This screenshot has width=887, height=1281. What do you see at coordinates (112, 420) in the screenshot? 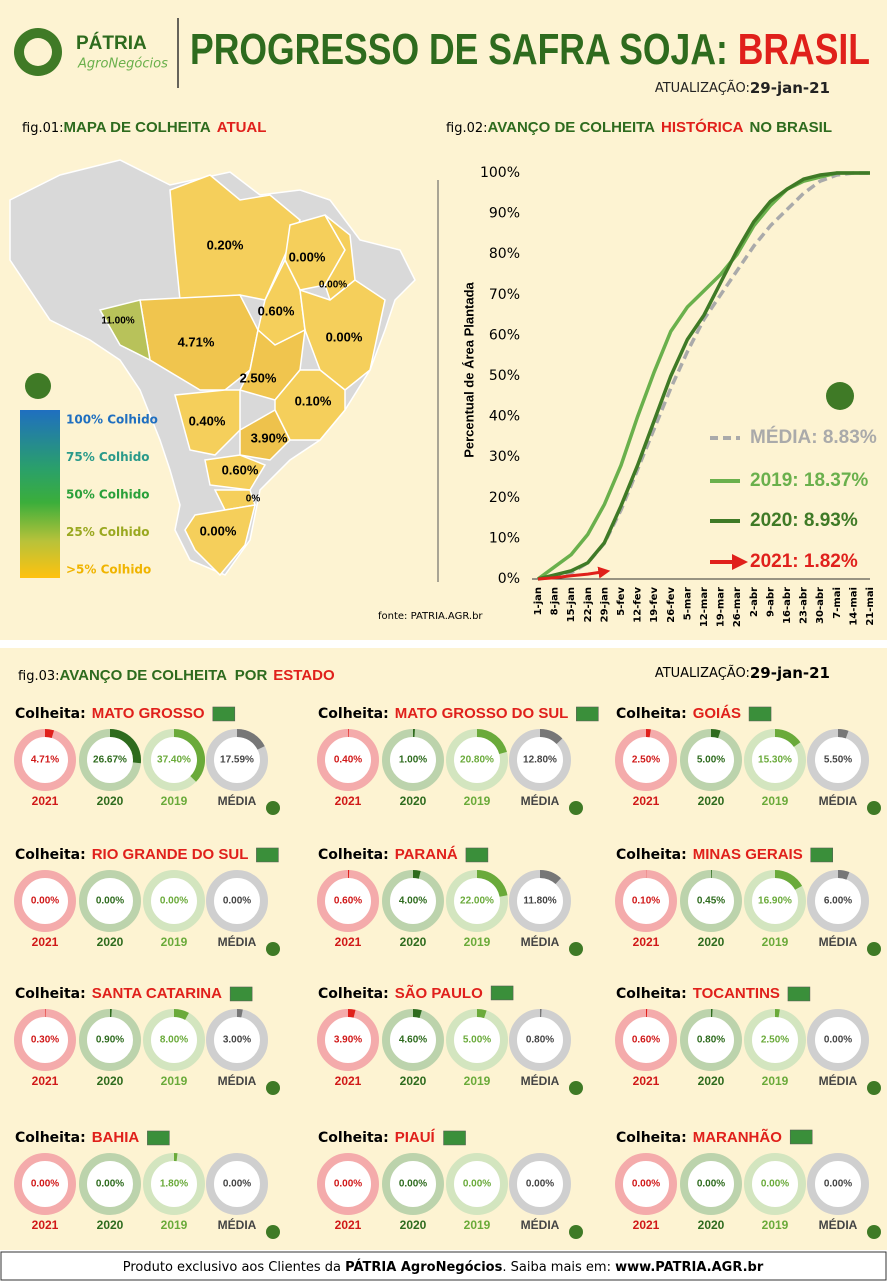
I see `map-legend-label: 100% Colhido` at bounding box center [112, 420].